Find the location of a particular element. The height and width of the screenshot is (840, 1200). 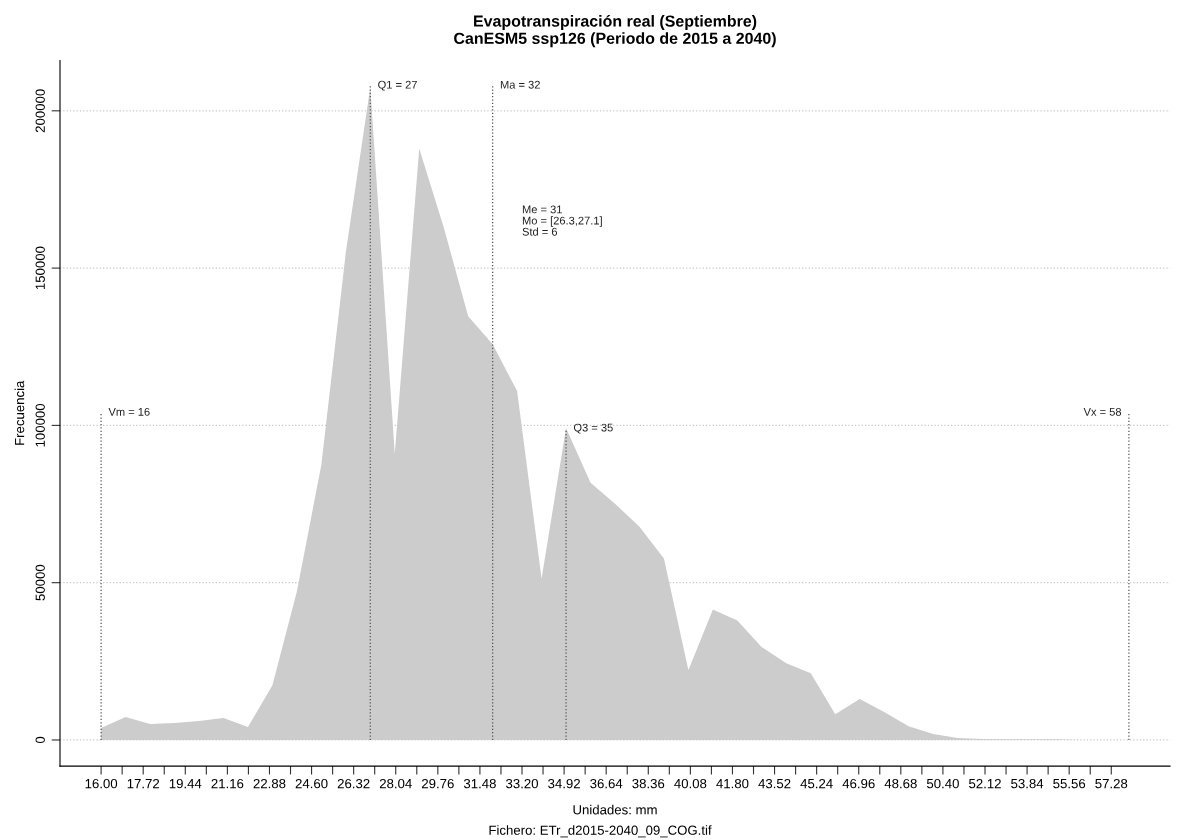

x-tick-label: 48.68 is located at coordinates (900, 783).